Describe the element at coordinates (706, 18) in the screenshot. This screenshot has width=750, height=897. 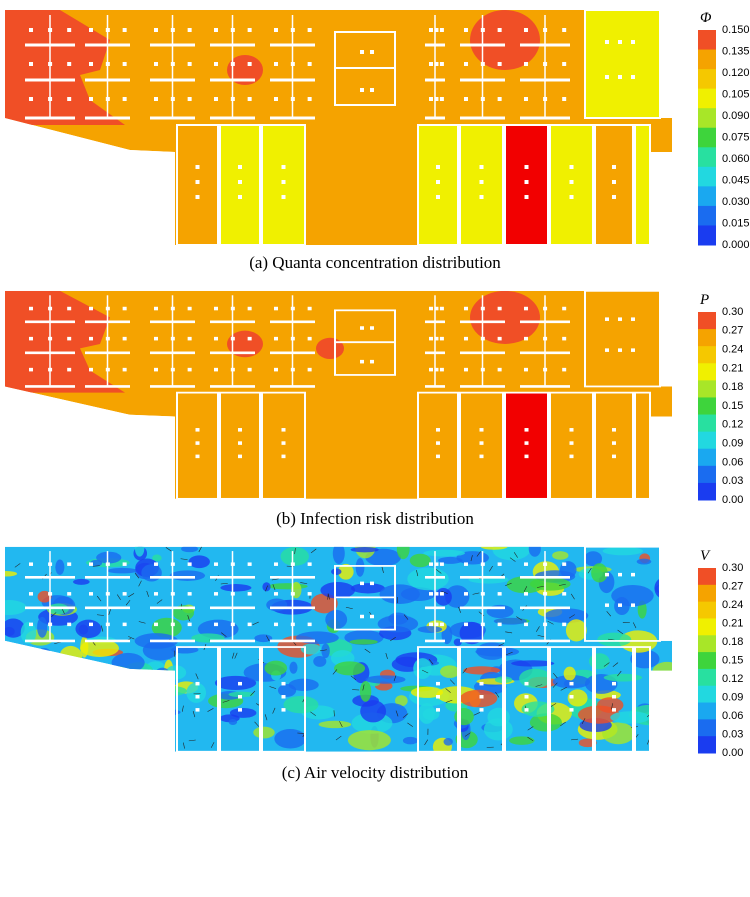
I see `colorbar-symbol: Φ` at that location.